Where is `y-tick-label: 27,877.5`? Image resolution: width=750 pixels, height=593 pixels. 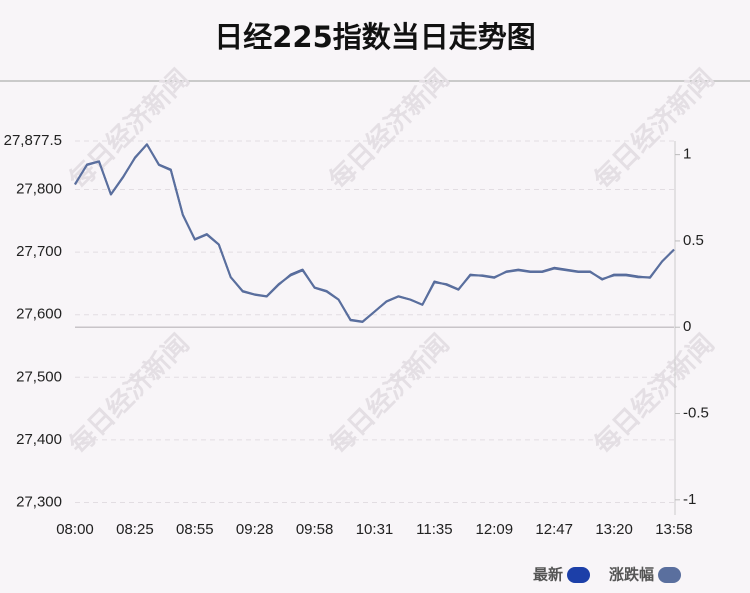
y-tick-label: 27,877.5 is located at coordinates (33, 140).